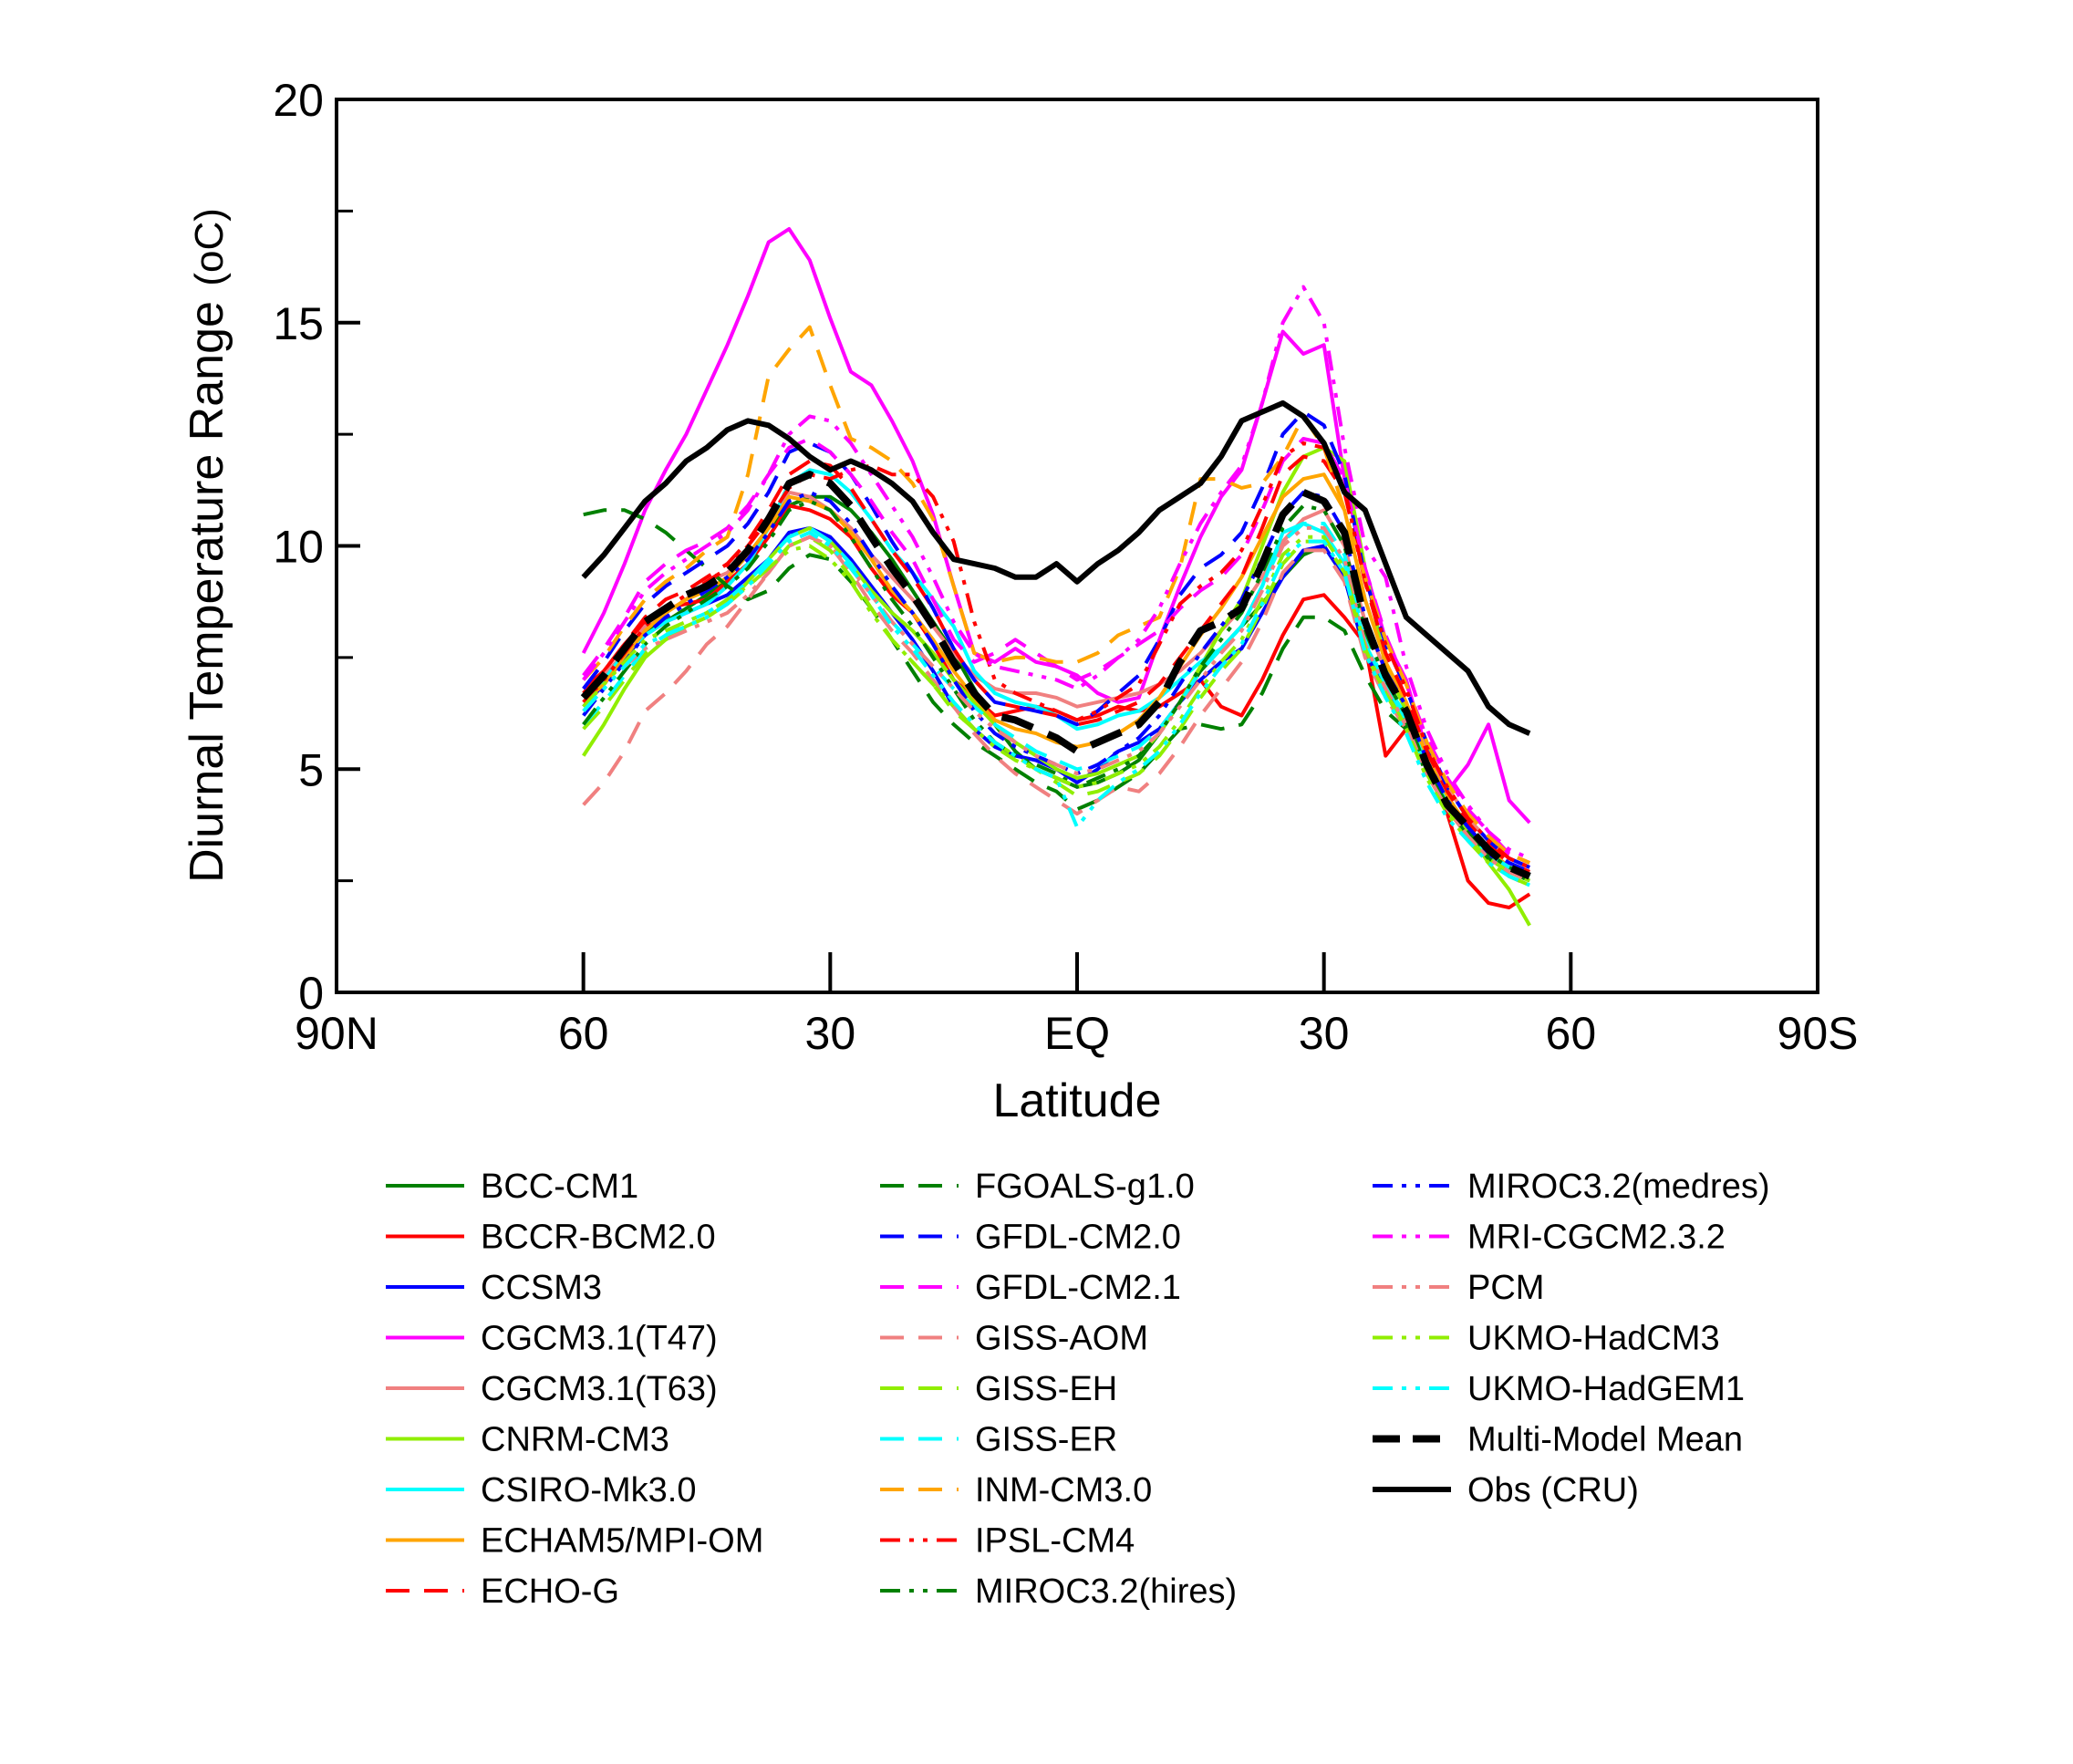 This screenshot has width=2073, height=1764. I want to click on legend-label-7: ECHAM5/MPI-OM, so click(622, 1541).